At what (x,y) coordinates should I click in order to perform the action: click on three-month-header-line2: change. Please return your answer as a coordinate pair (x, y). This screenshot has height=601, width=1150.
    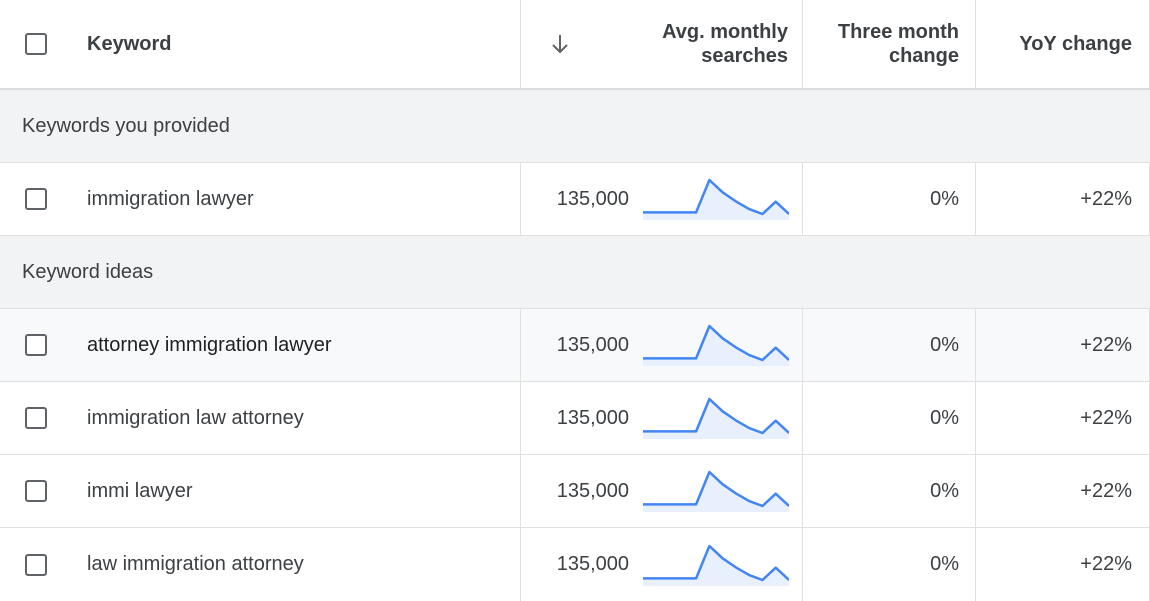
    Looking at the image, I should click on (923, 56).